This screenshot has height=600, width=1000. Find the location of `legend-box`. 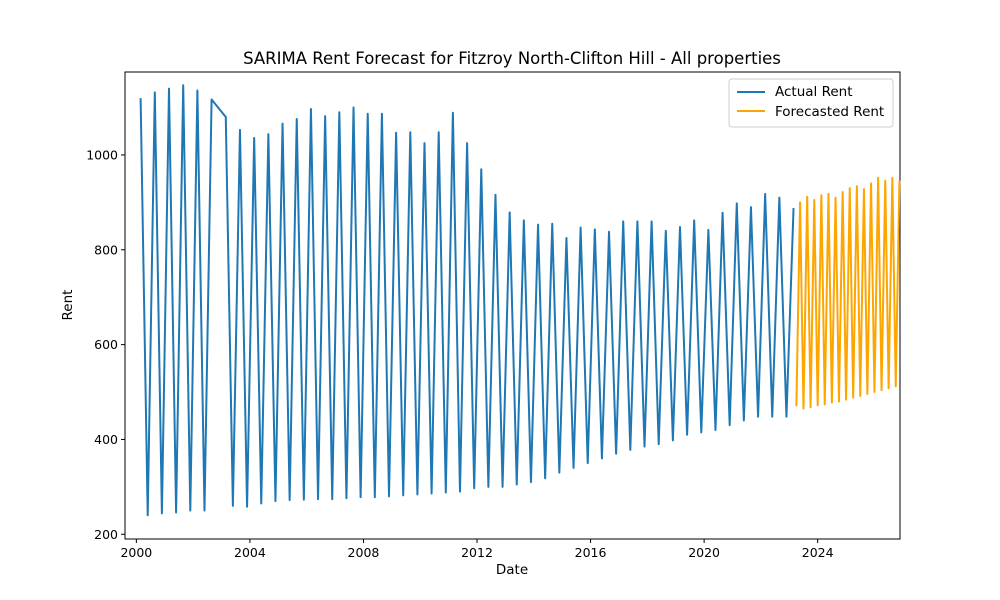

legend-box is located at coordinates (811, 103).